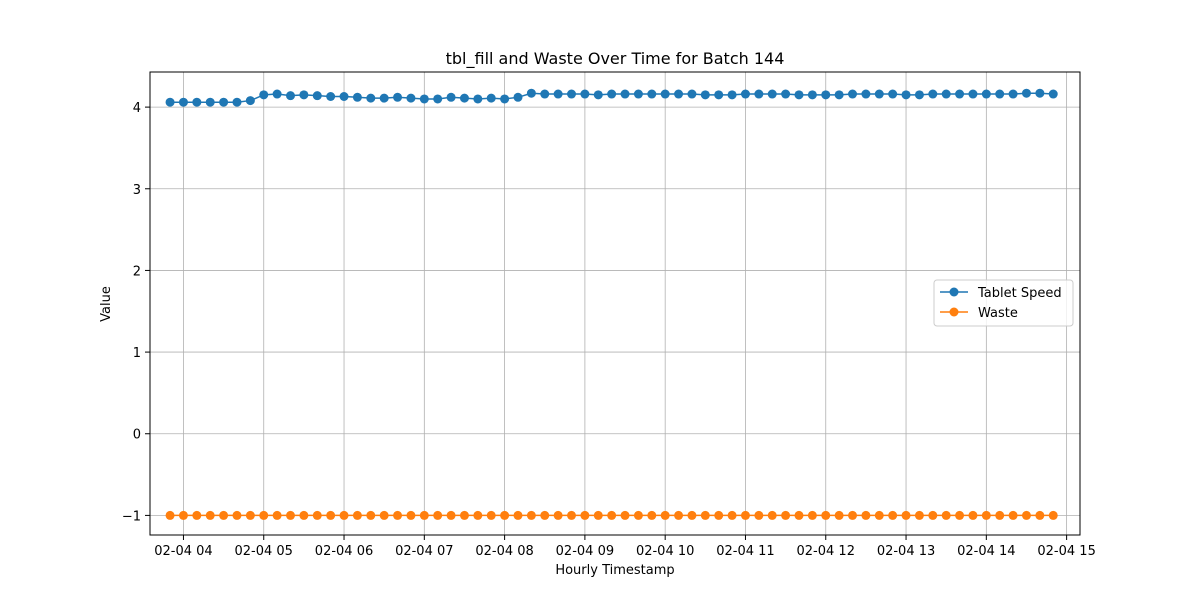 The width and height of the screenshot is (1200, 600). I want to click on legend-marker-waste, so click(954, 312).